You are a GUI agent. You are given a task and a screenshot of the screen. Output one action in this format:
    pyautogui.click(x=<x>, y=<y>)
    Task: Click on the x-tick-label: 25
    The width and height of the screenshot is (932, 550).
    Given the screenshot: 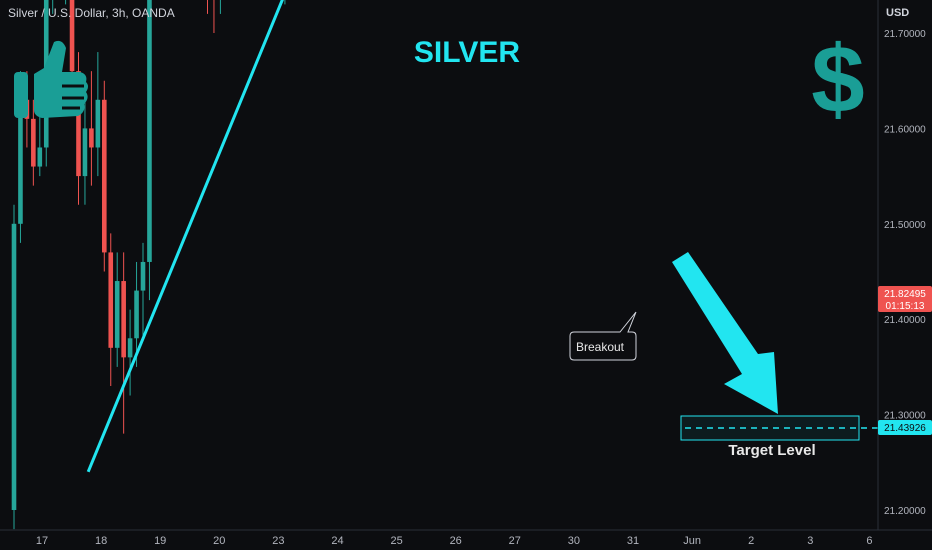 What is the action you would take?
    pyautogui.click(x=396, y=541)
    